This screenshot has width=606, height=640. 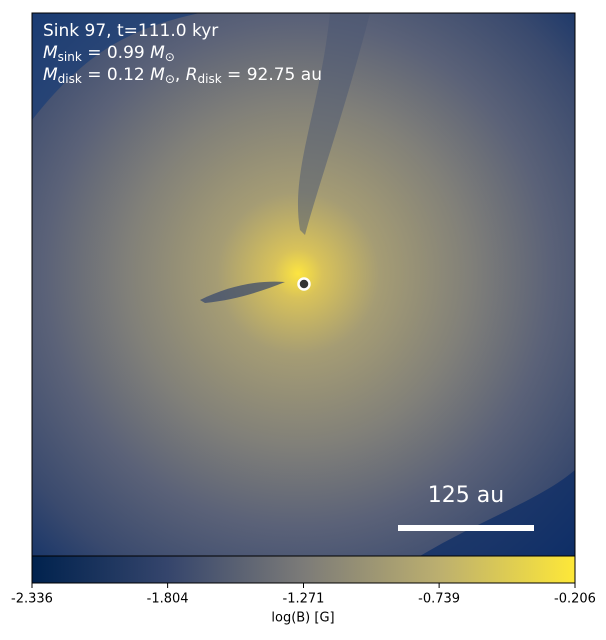 What do you see at coordinates (70, 57) in the screenshot?
I see `annotation-part: sink` at bounding box center [70, 57].